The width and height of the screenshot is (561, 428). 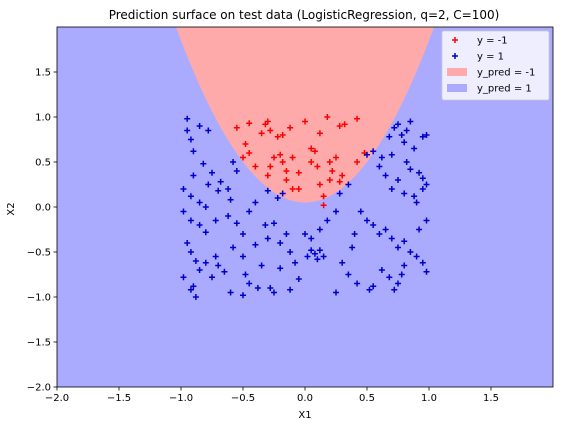 I want to click on x-axis: −2.0 −1.5 −1.0 −0.5 0.0 0.5 1.0 1.5, so click(x=272, y=395).